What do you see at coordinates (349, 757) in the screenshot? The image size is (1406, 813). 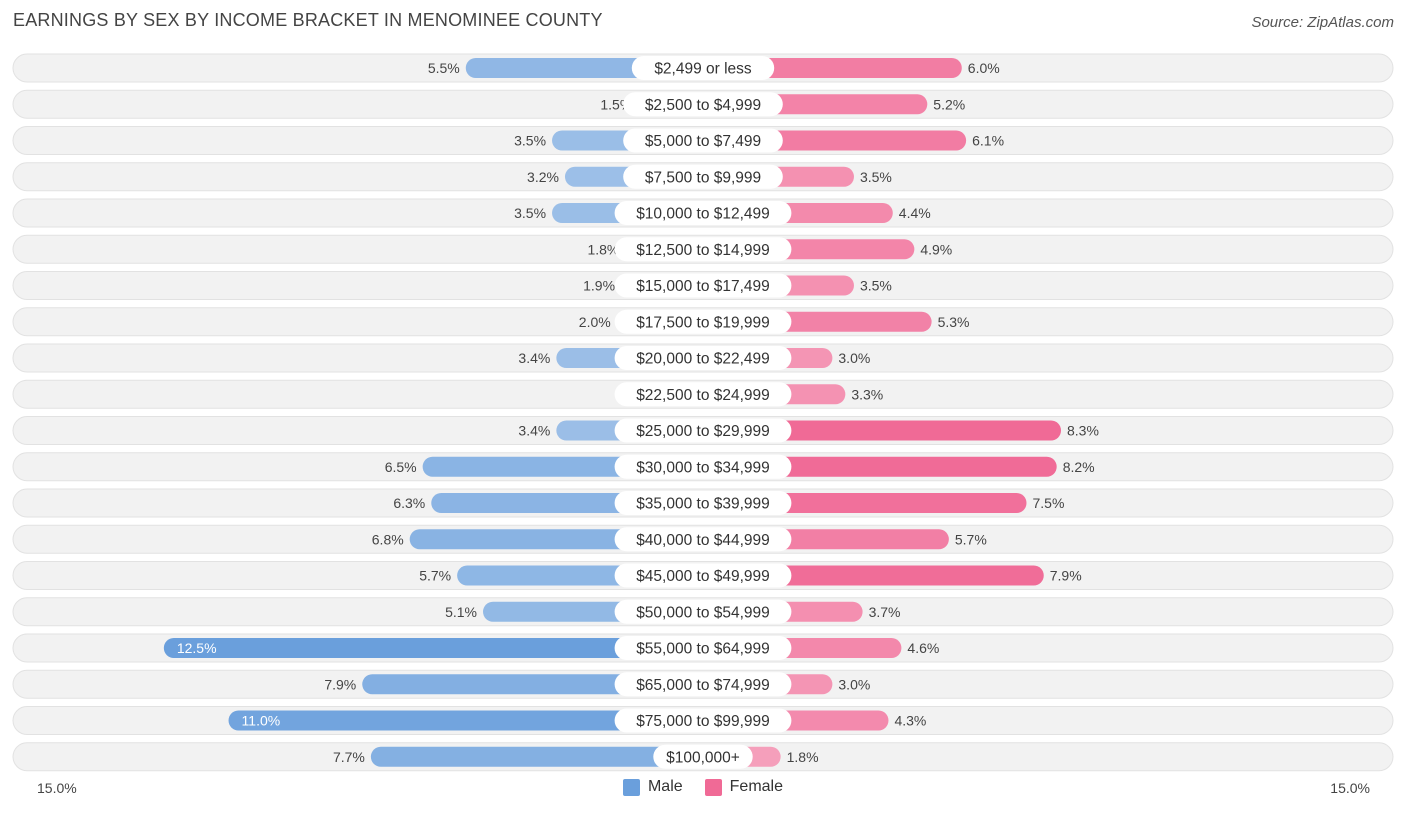 I see `value-label-male: 7.7%` at bounding box center [349, 757].